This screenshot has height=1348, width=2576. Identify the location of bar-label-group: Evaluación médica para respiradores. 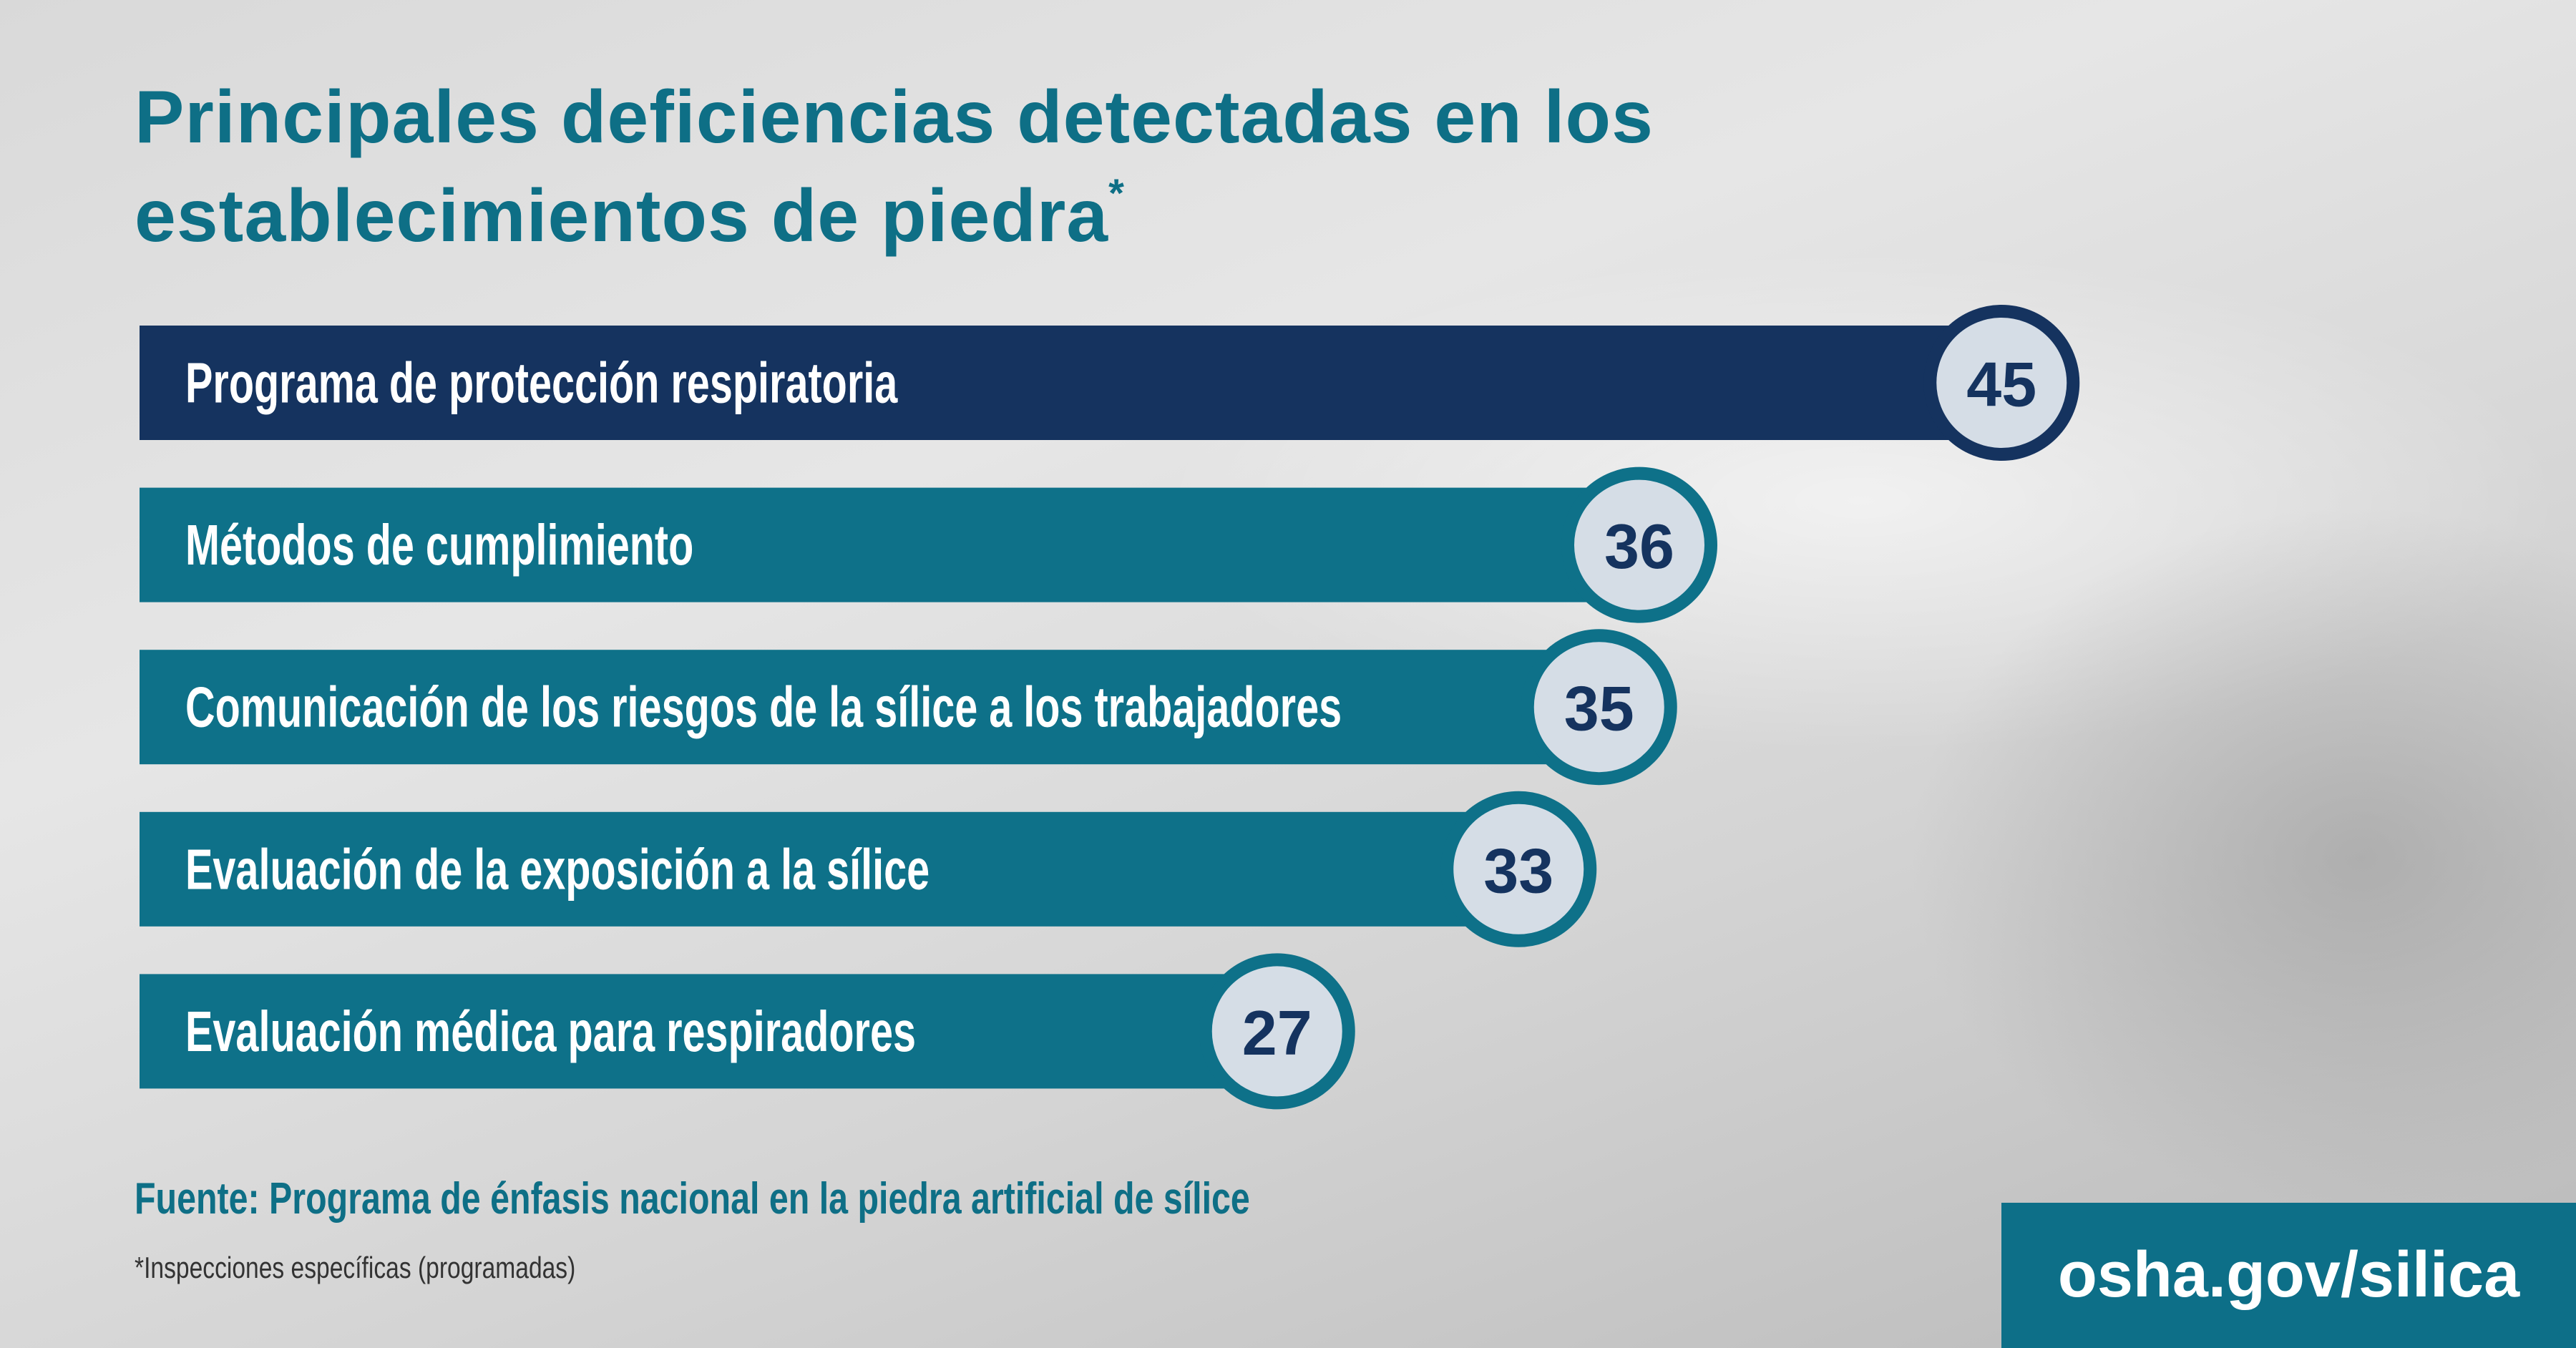
(550, 1032).